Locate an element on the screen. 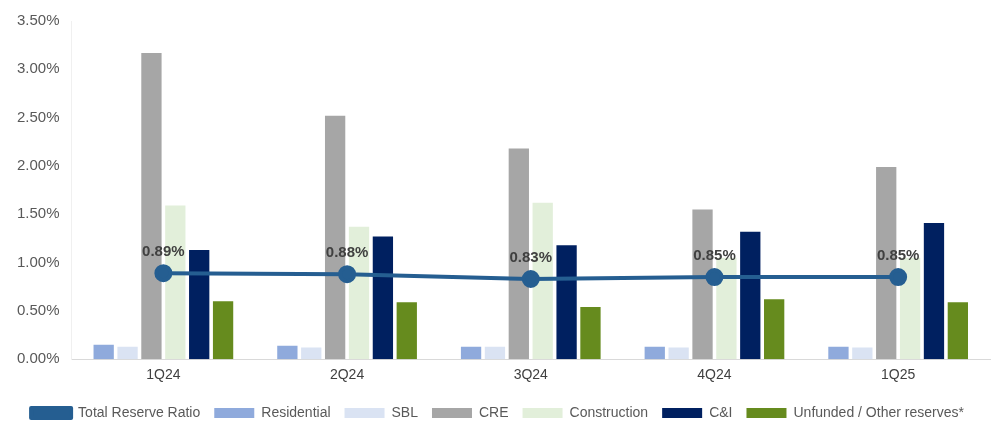 The width and height of the screenshot is (1005, 430). x-tick-label: 2Q24 is located at coordinates (347, 374).